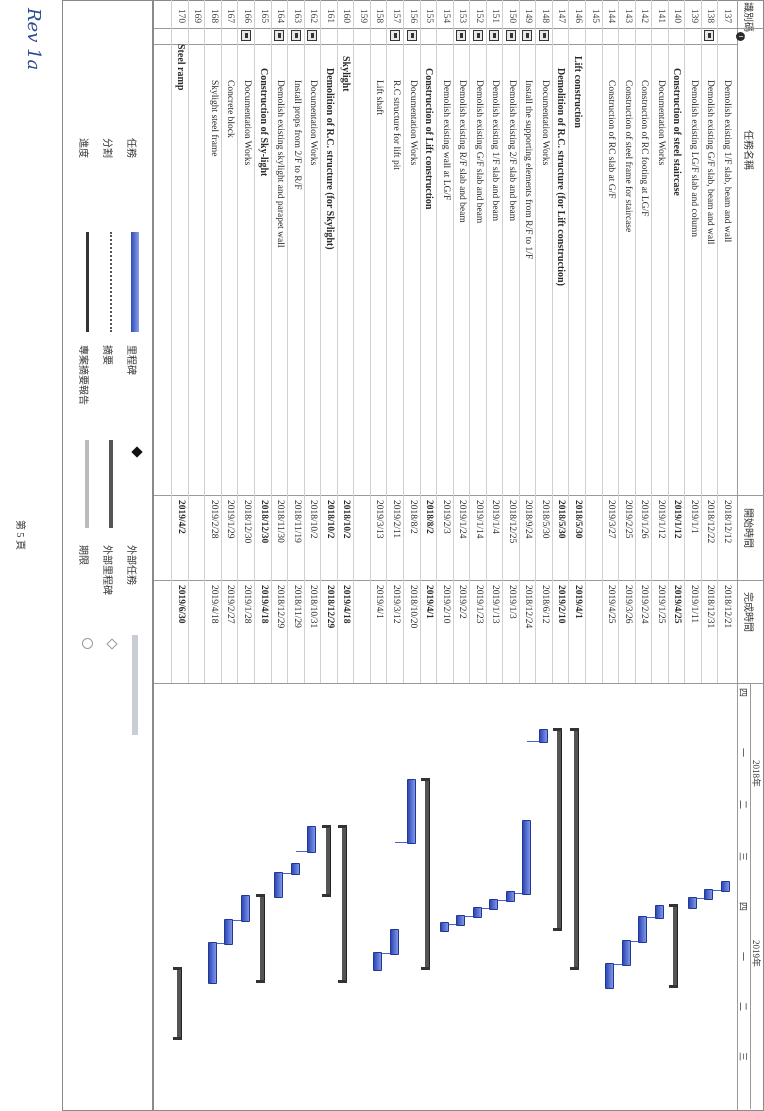 This screenshot has height=1111, width=764. What do you see at coordinates (313, 519) in the screenshot?
I see `task-start: 2018/10/2` at bounding box center [313, 519].